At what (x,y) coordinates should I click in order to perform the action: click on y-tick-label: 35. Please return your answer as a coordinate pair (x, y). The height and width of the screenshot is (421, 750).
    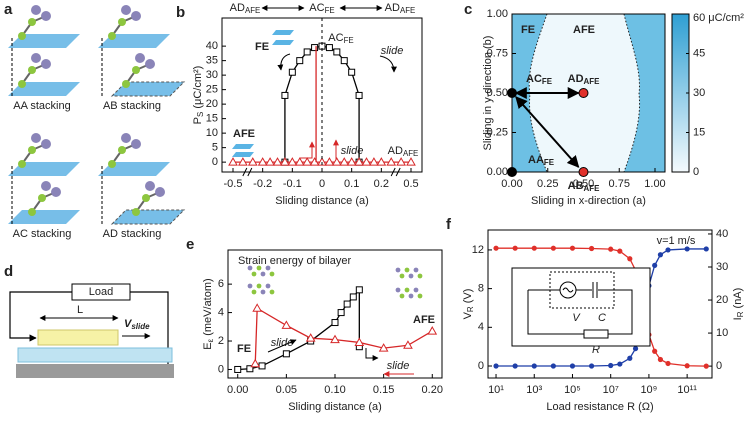
    Looking at the image, I should click on (212, 61).